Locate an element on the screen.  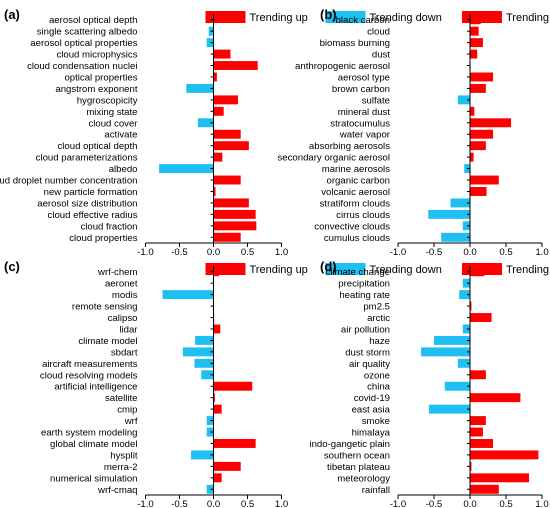
category-label: southern ocean is located at coordinates (357, 455).